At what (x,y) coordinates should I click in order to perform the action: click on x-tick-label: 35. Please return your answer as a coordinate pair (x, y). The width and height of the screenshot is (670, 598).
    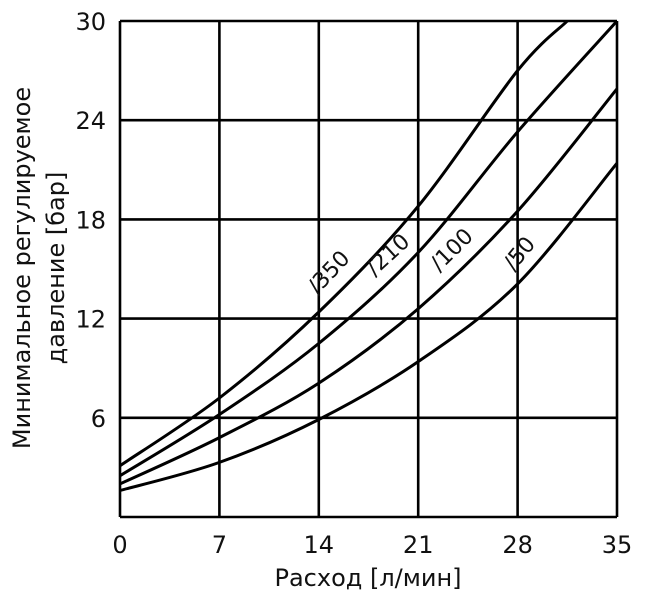
    Looking at the image, I should click on (617, 545).